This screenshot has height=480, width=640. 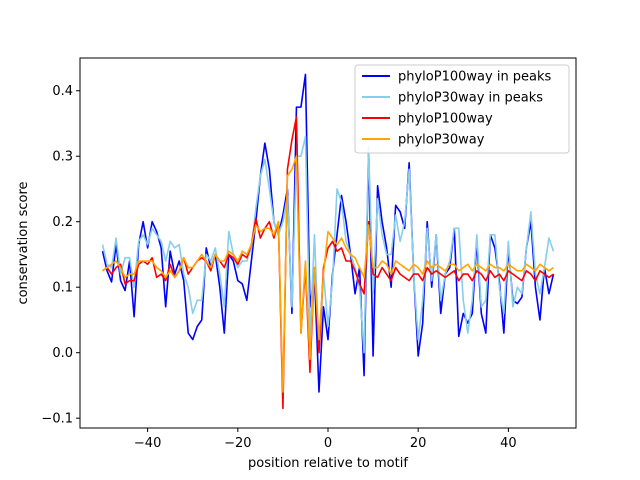 What do you see at coordinates (62, 222) in the screenshot?
I see `y-tick-label: 0.2` at bounding box center [62, 222].